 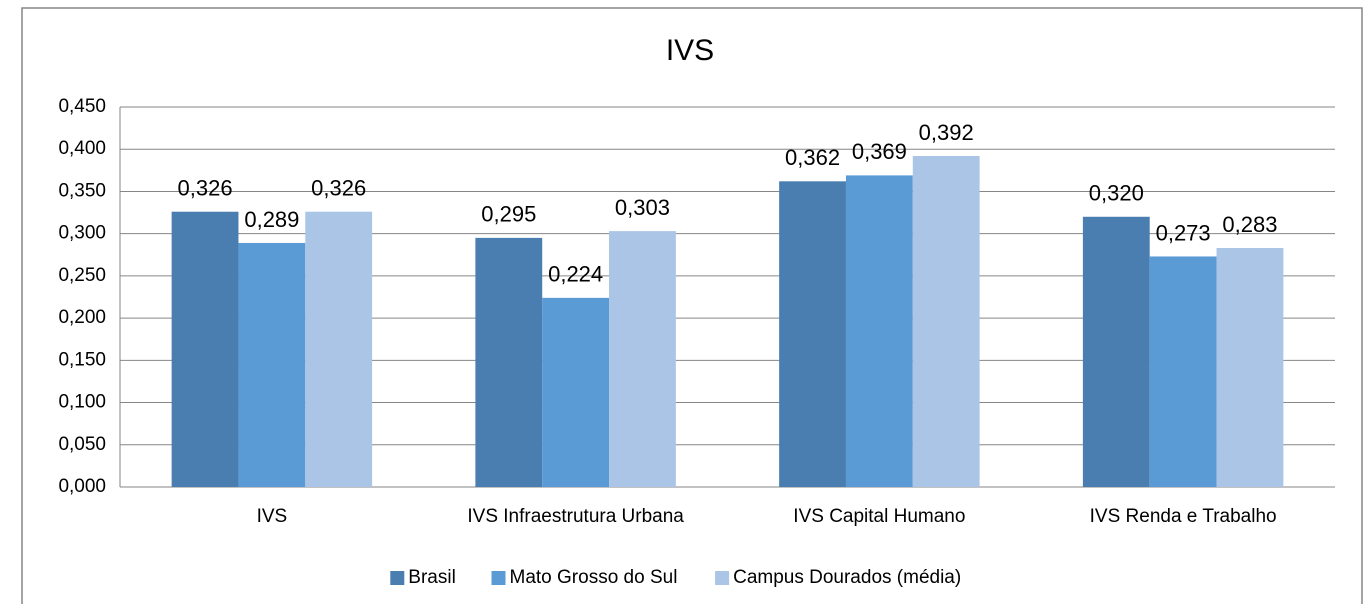 I want to click on legend-label: Brasil, so click(x=432, y=577).